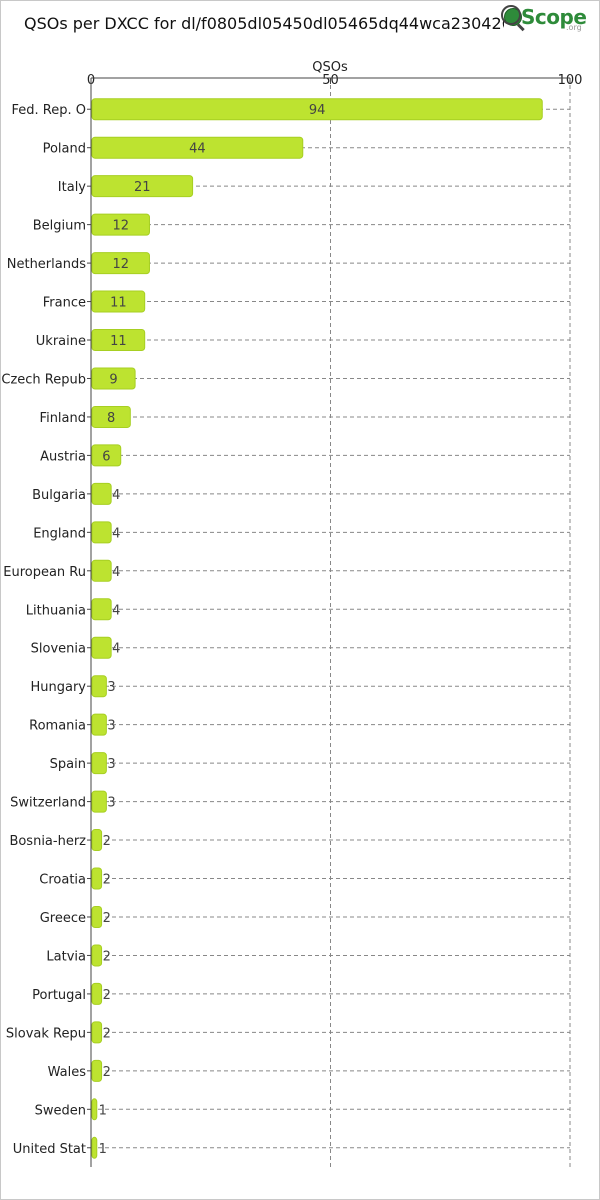 Image resolution: width=600 pixels, height=1200 pixels. What do you see at coordinates (66, 956) in the screenshot?
I see `category-label: Latvia` at bounding box center [66, 956].